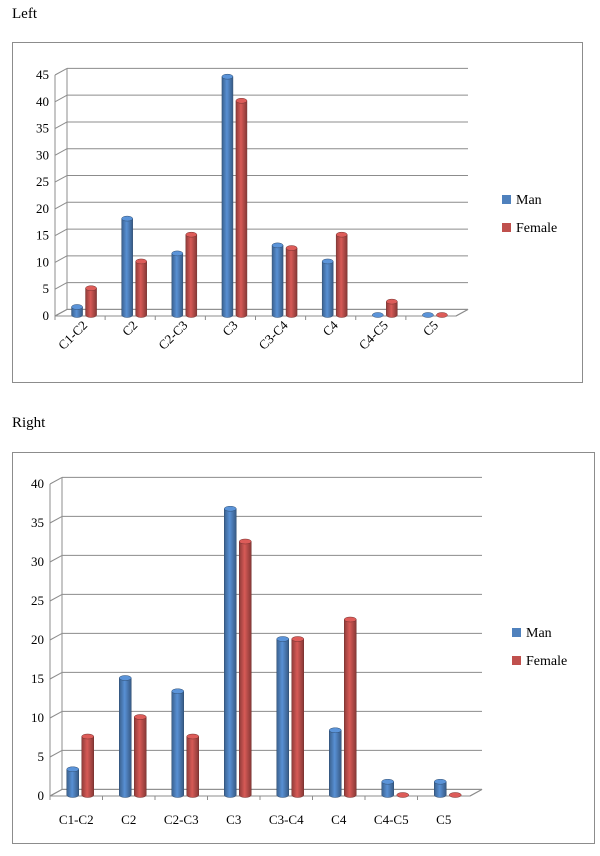  What do you see at coordinates (181, 819) in the screenshot?
I see `right-category-label: C2-C3` at bounding box center [181, 819].